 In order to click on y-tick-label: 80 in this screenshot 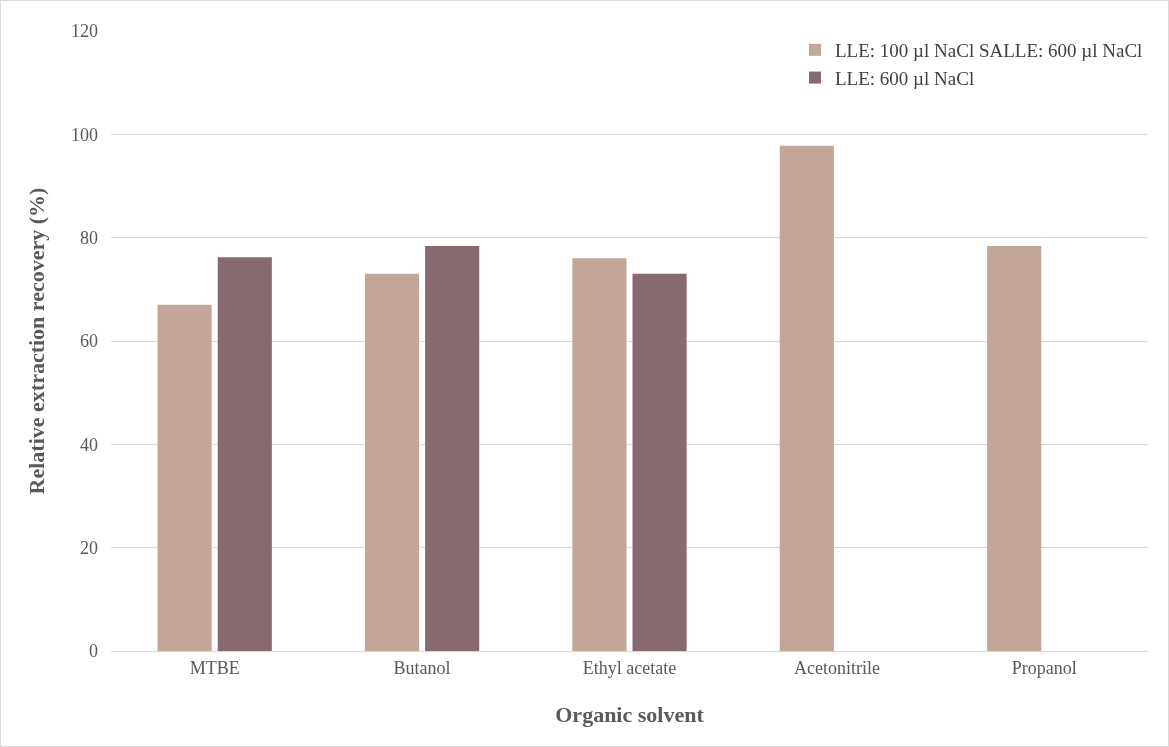, I will do `click(89, 237)`.